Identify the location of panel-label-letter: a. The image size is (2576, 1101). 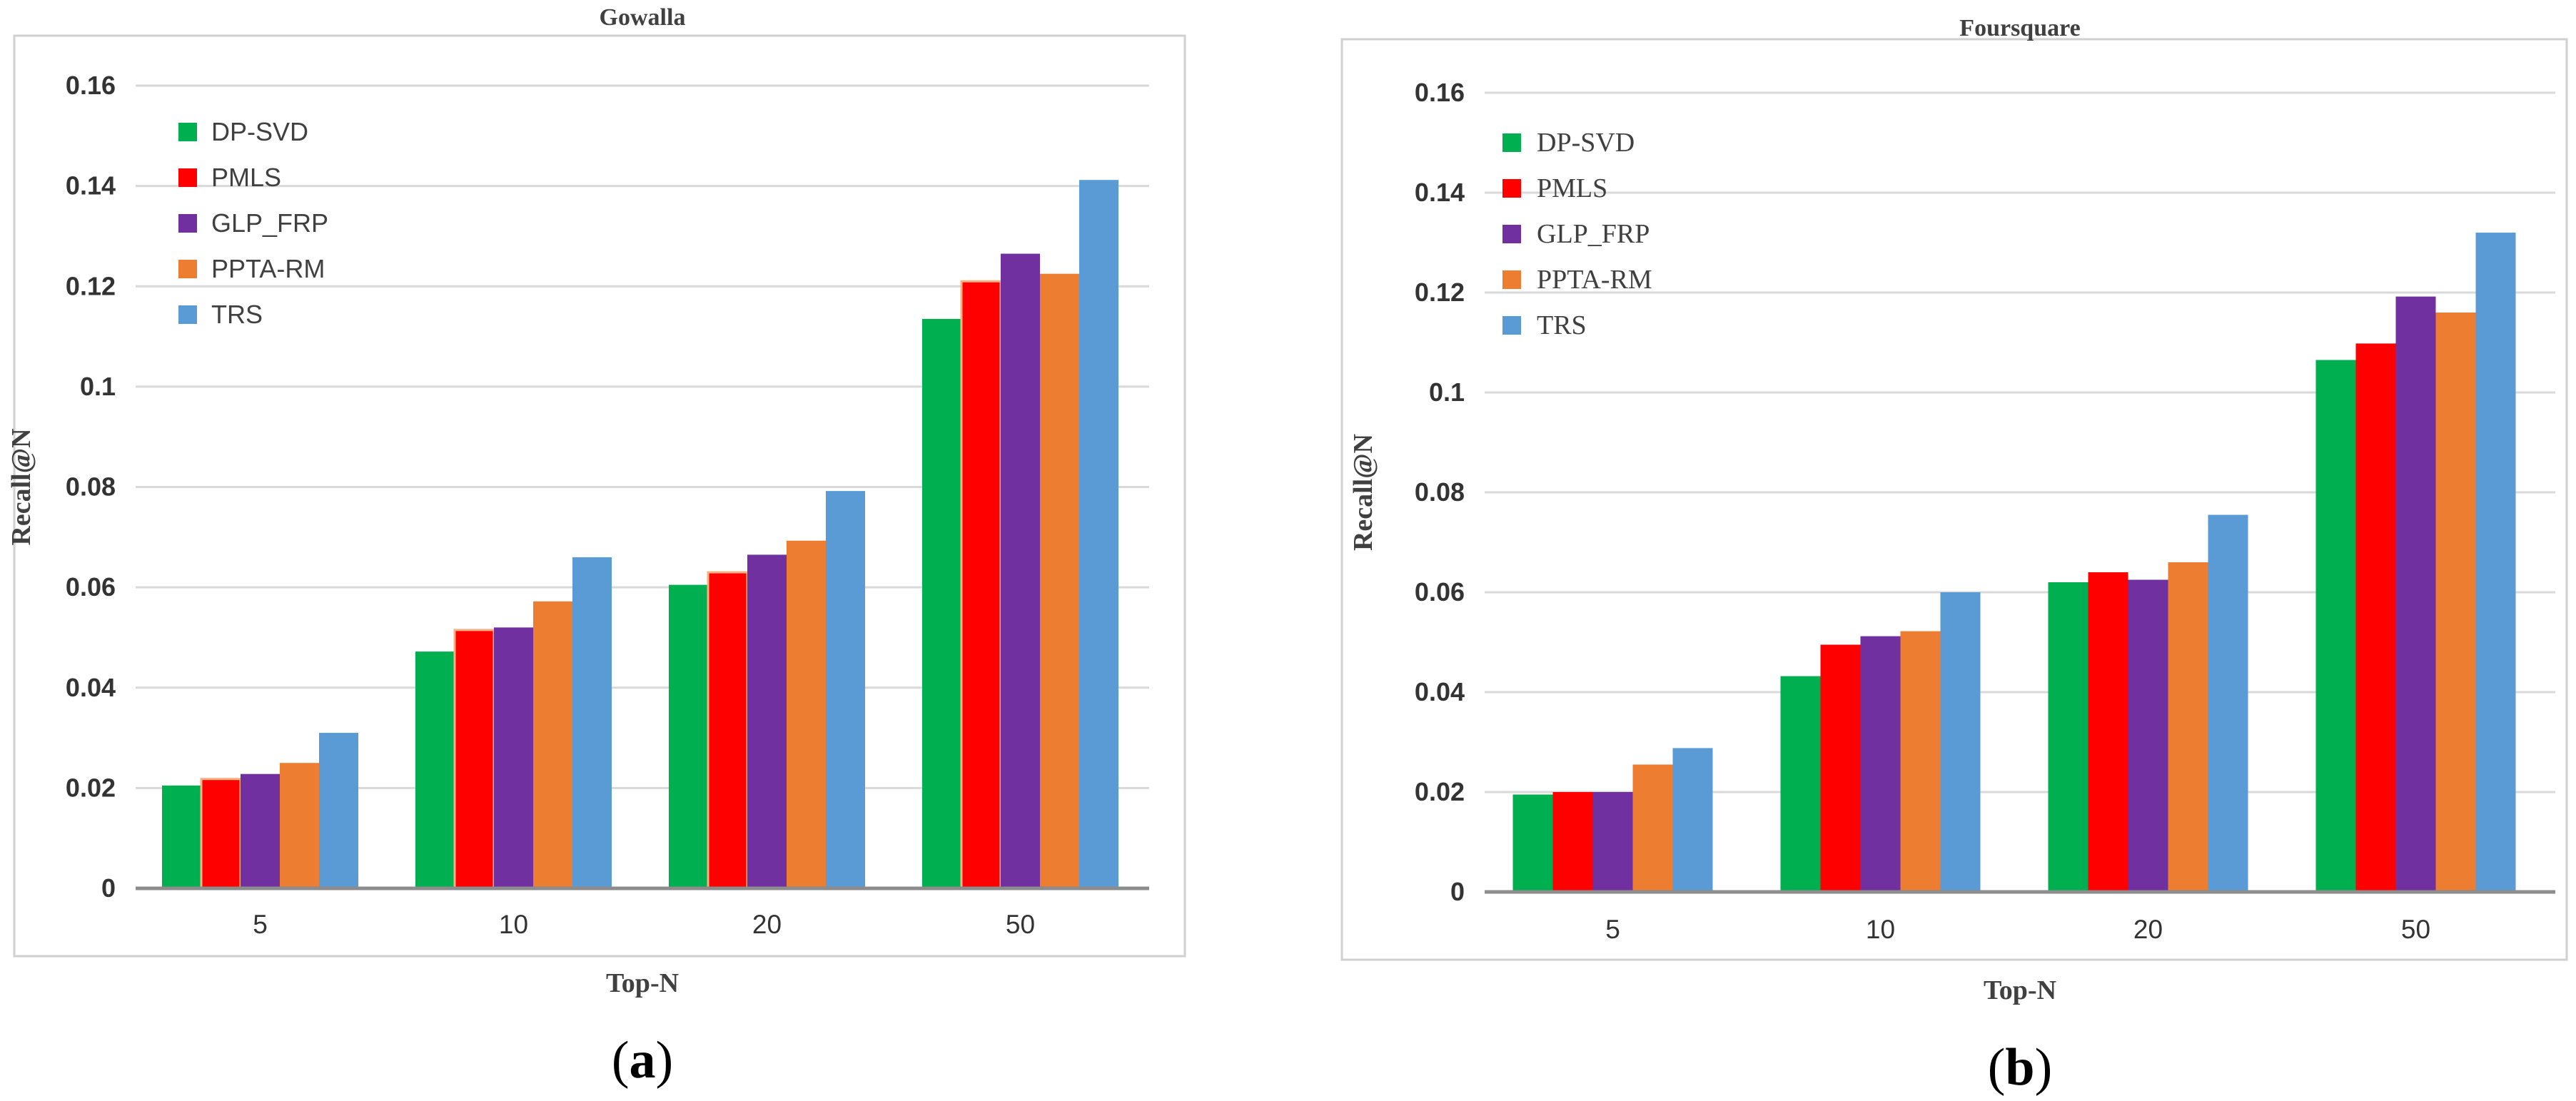
(643, 1060).